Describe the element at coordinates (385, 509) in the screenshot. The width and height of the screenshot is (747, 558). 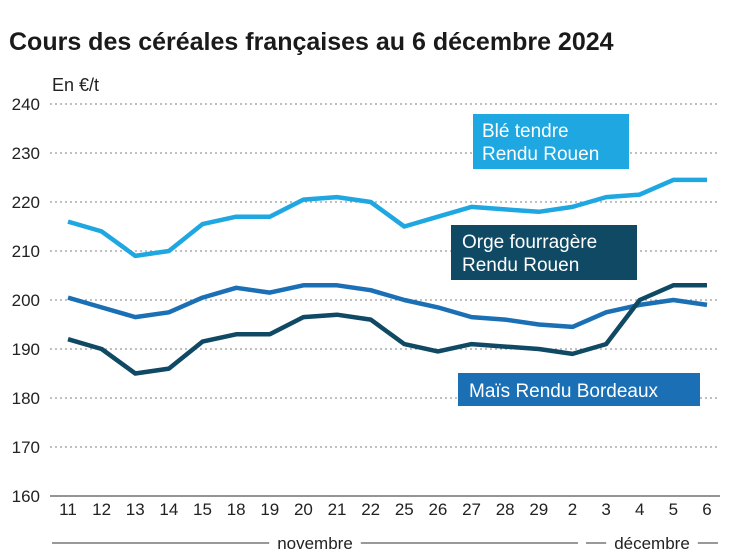
I see `x-axis-ticks: 11 12 13 14 15 18 19 20 21 22 25 26 27 28 29 2 3 4 5 6` at that location.